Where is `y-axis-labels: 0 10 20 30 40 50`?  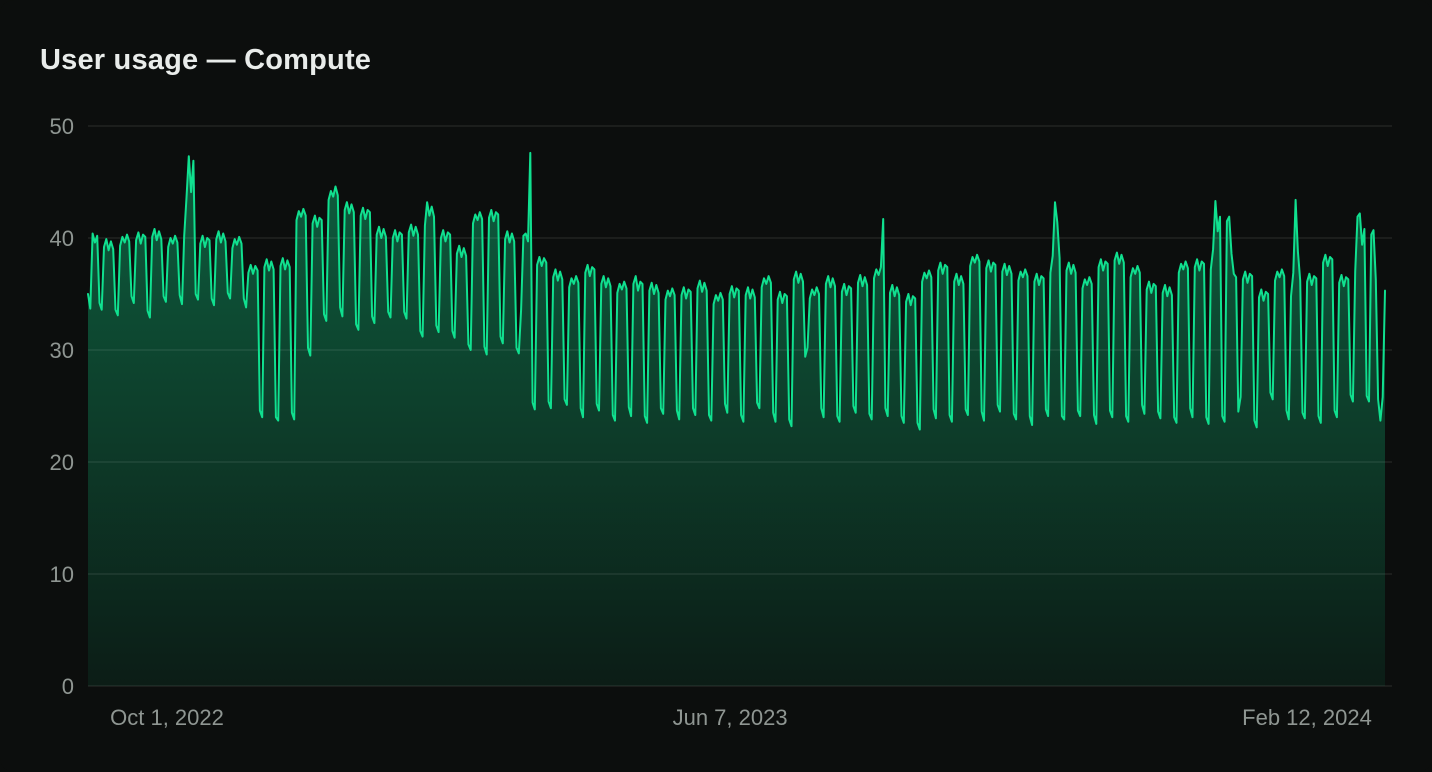
y-axis-labels: 0 10 20 30 40 50 is located at coordinates (62, 406).